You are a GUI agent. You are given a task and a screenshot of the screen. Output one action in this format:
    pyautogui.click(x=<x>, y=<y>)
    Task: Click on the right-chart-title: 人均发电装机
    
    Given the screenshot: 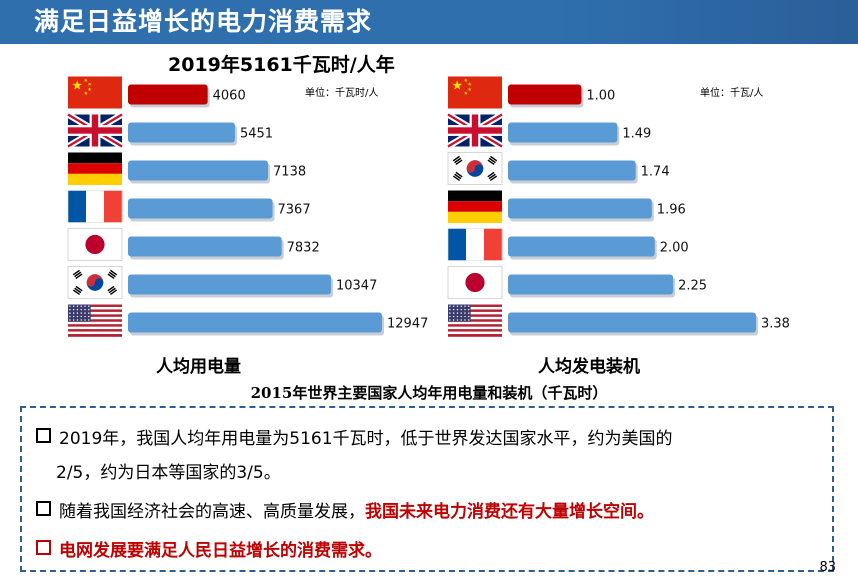 What is the action you would take?
    pyautogui.click(x=589, y=367)
    